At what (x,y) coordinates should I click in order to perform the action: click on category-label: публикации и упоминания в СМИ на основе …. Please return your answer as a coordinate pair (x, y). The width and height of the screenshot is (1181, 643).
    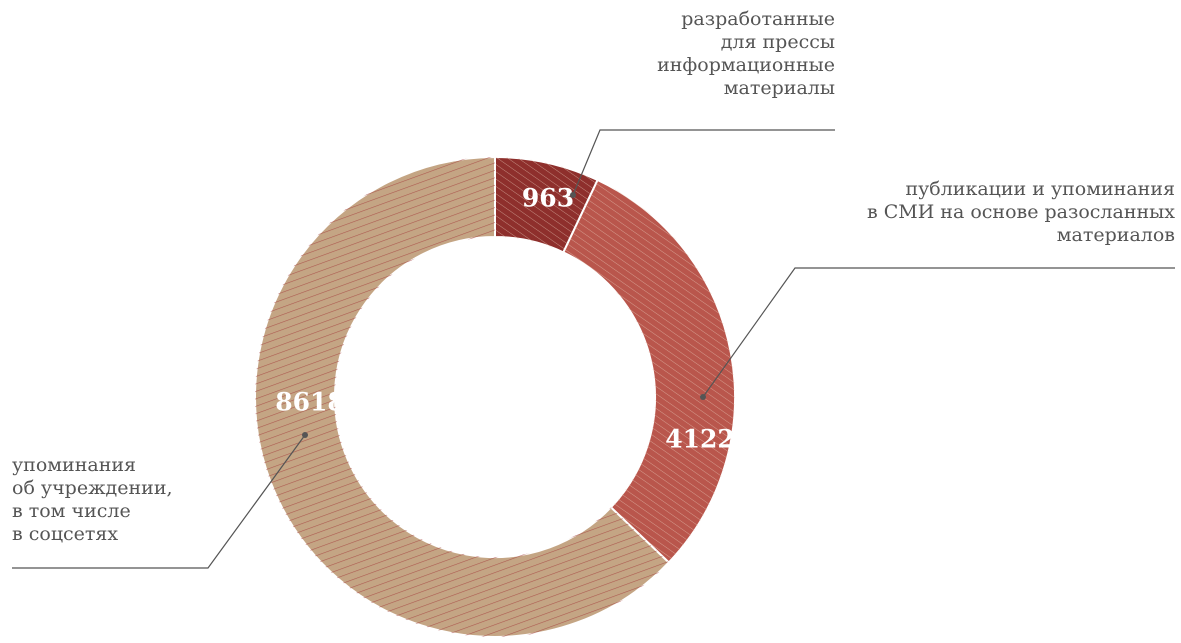
    Looking at the image, I should click on (1020, 212).